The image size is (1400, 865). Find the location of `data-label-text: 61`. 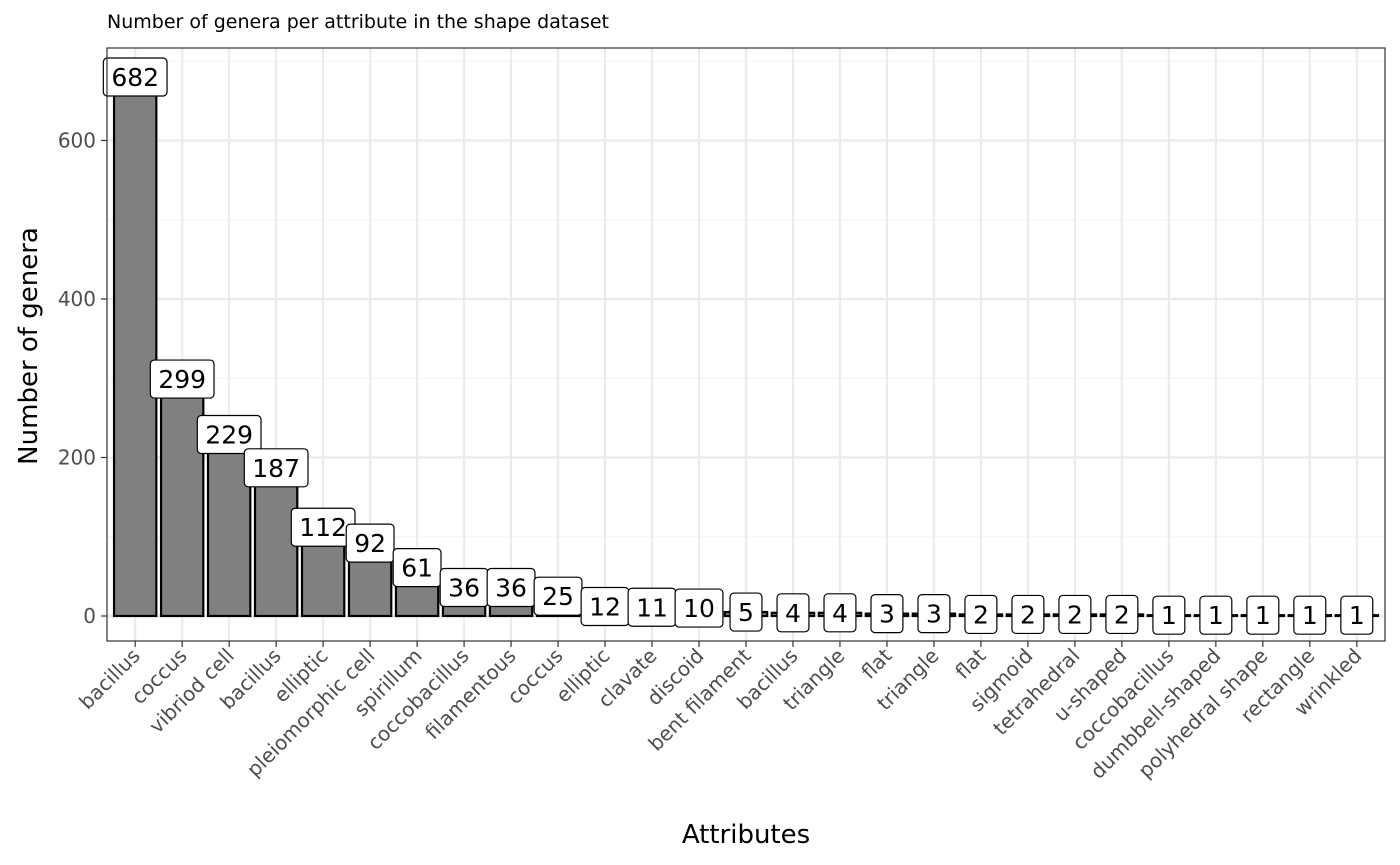

data-label-text: 61 is located at coordinates (417, 568).